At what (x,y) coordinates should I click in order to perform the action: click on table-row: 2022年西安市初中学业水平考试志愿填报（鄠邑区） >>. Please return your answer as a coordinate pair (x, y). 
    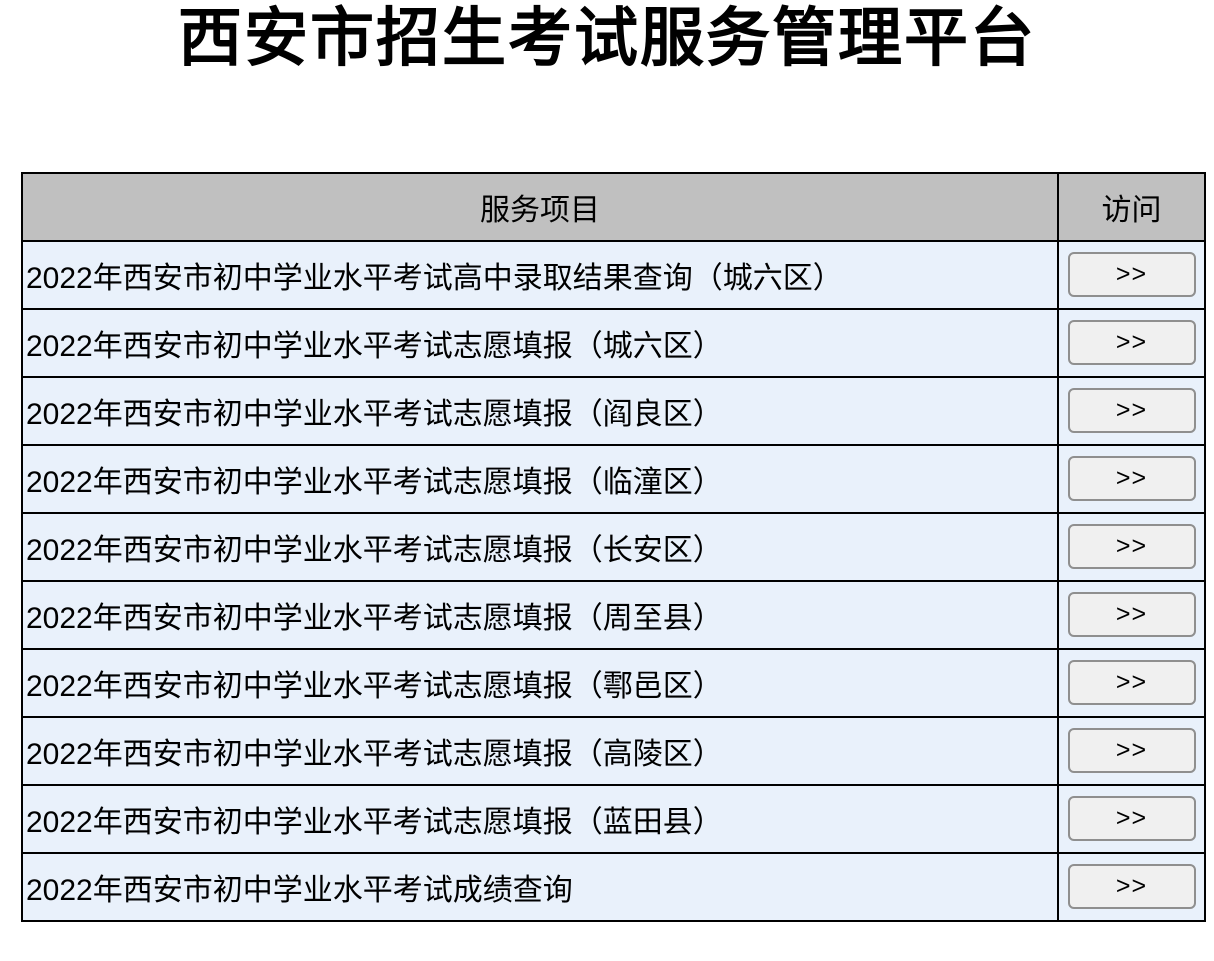
    Looking at the image, I should click on (613, 682).